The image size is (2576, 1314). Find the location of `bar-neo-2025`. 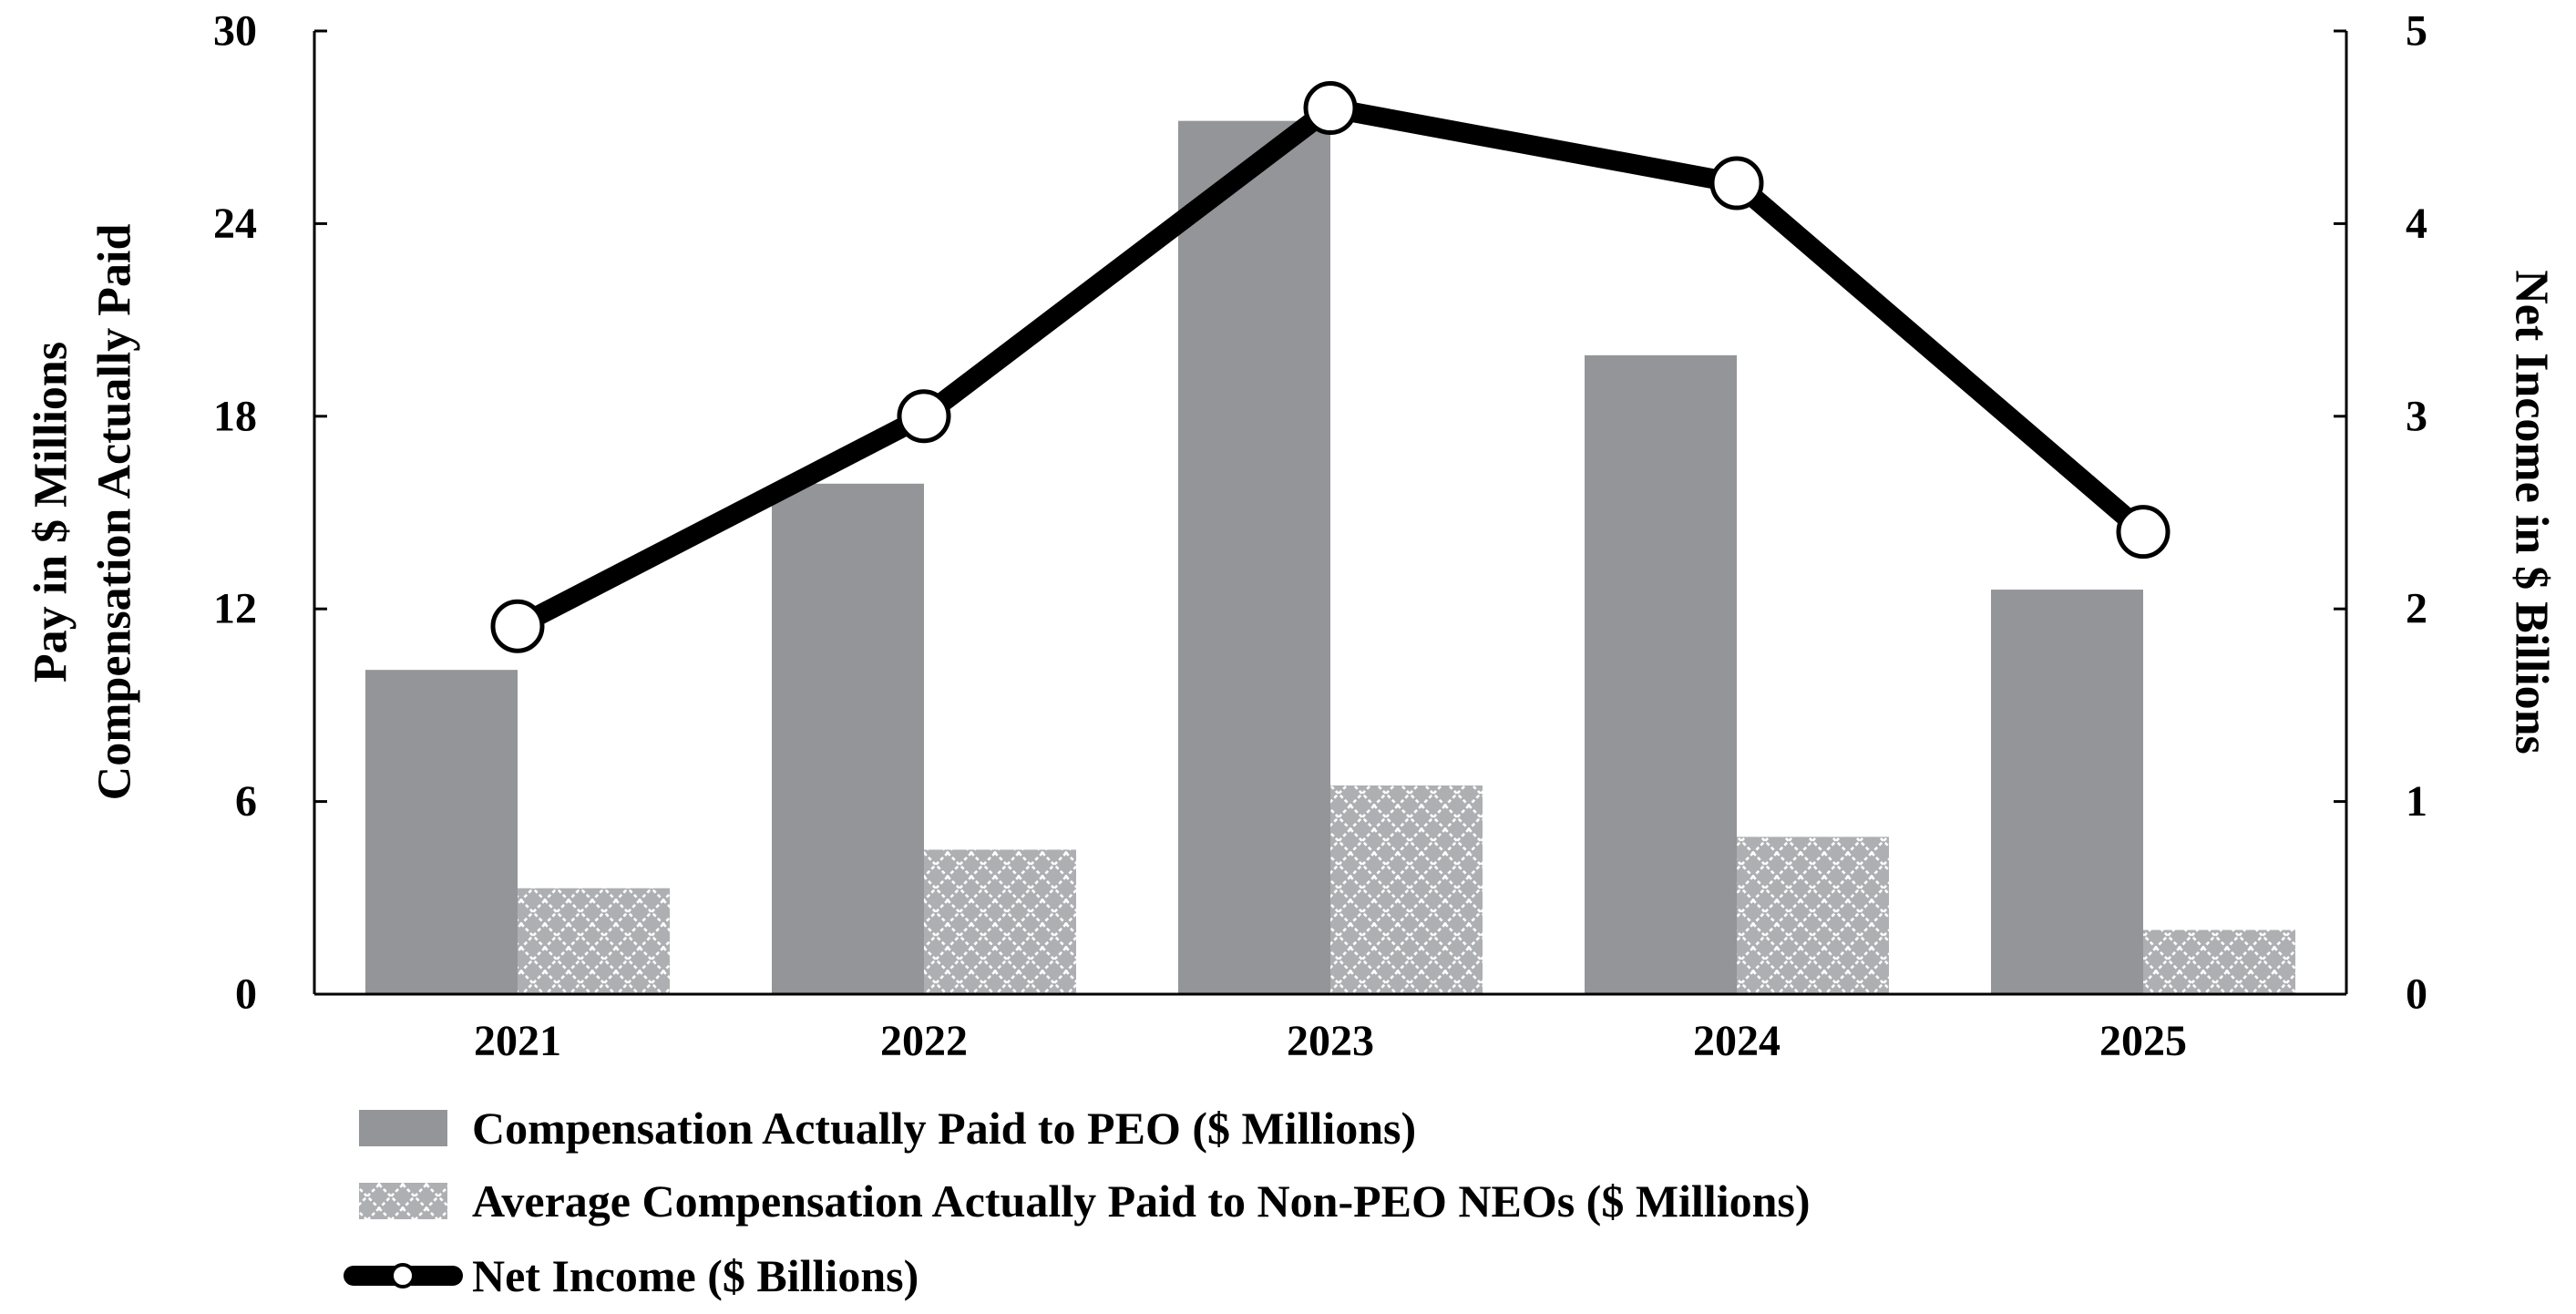

bar-neo-2025 is located at coordinates (2219, 961).